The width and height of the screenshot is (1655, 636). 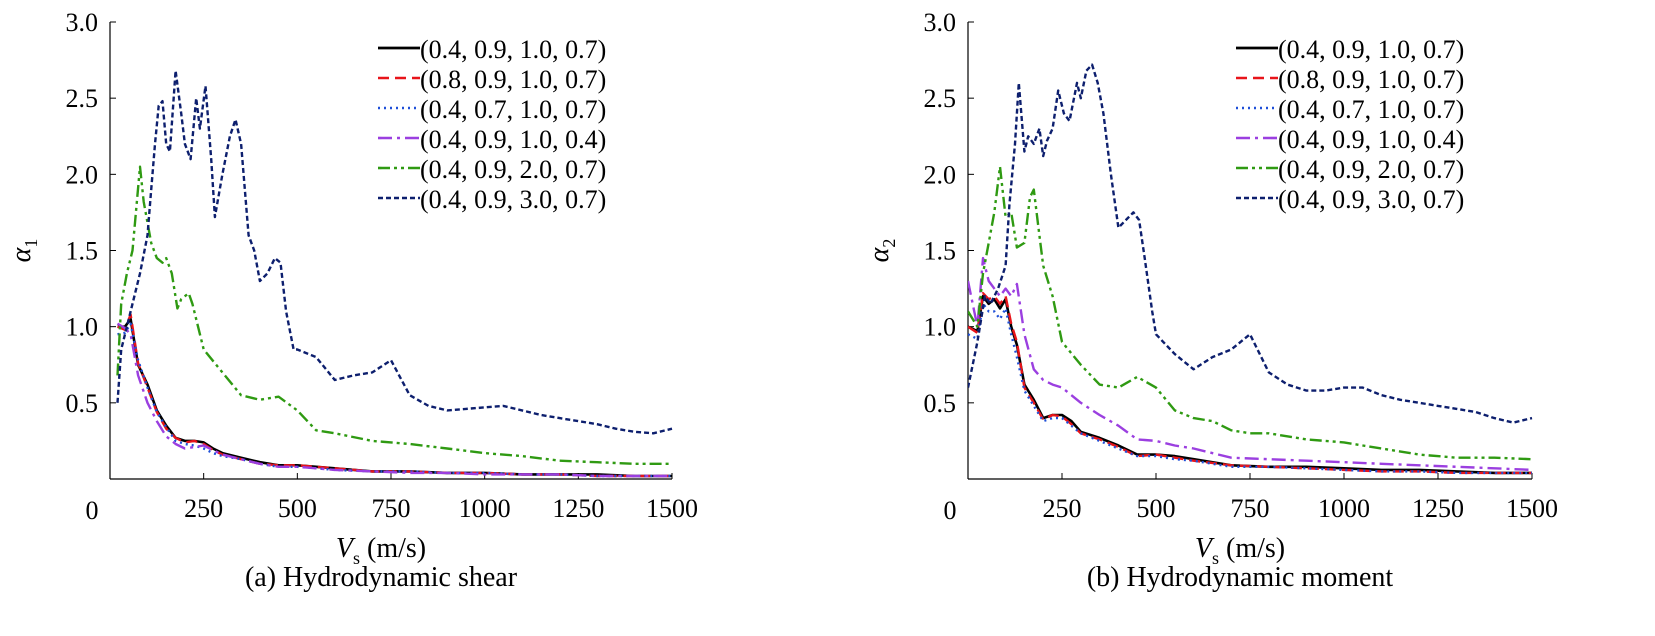 I want to click on panel-caption: (b) Hydrodynamic moment, so click(x=1240, y=577).